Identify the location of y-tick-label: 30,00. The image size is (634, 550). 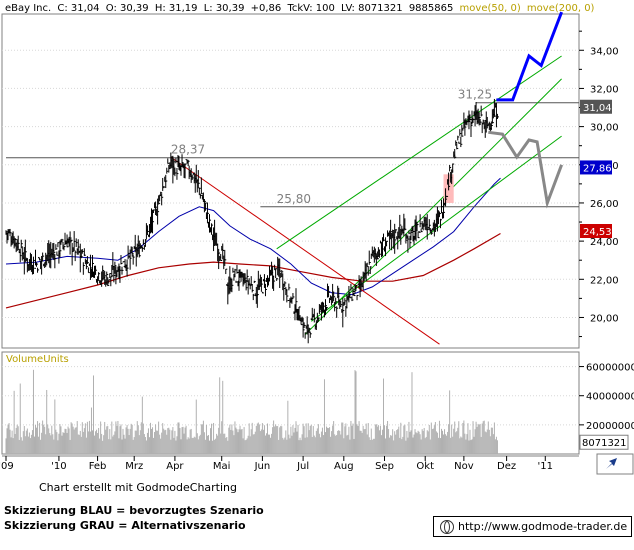
(604, 128).